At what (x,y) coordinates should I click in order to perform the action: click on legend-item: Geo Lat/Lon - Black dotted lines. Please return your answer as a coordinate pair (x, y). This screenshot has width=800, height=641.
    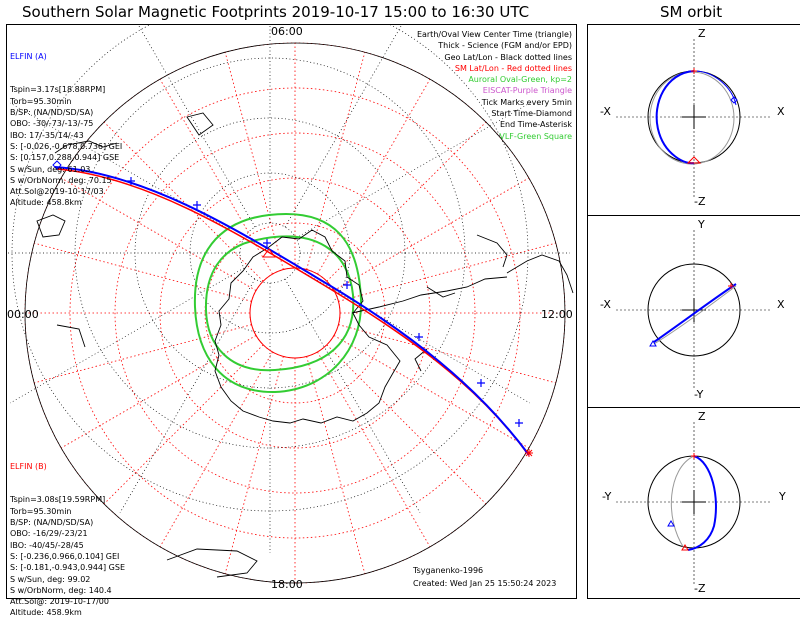
    Looking at the image, I should click on (508, 57).